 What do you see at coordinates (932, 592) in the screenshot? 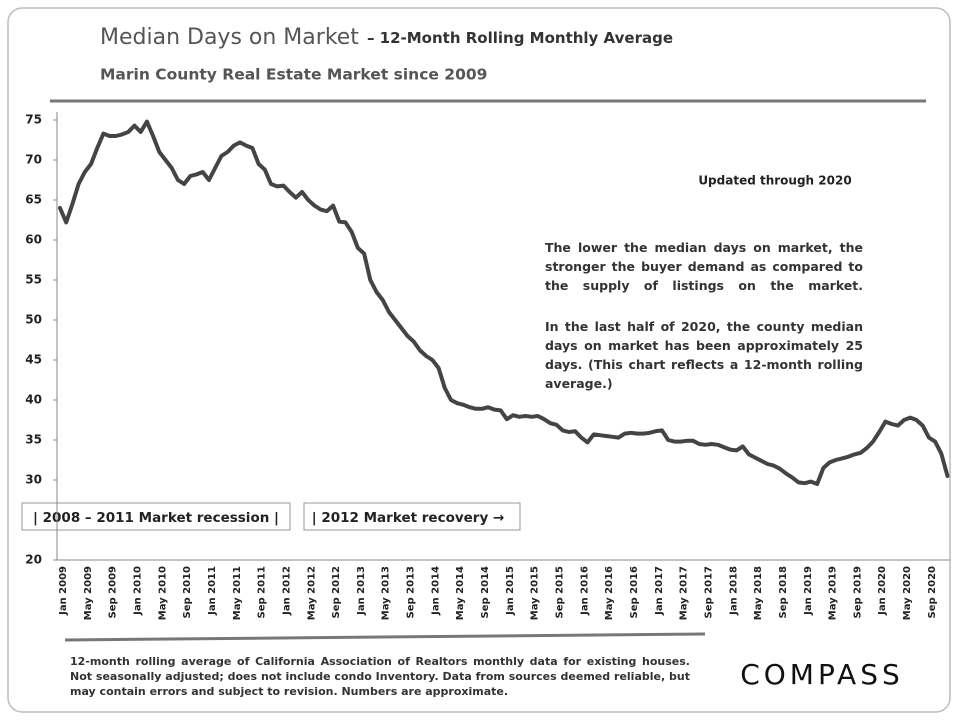
I see `x-tick-label: Sep 2020` at bounding box center [932, 592].